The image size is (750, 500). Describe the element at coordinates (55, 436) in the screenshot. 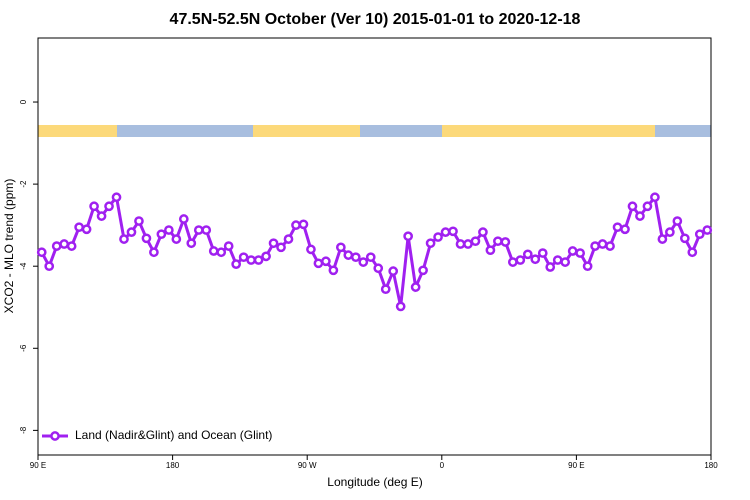

I see `legend-marker` at that location.